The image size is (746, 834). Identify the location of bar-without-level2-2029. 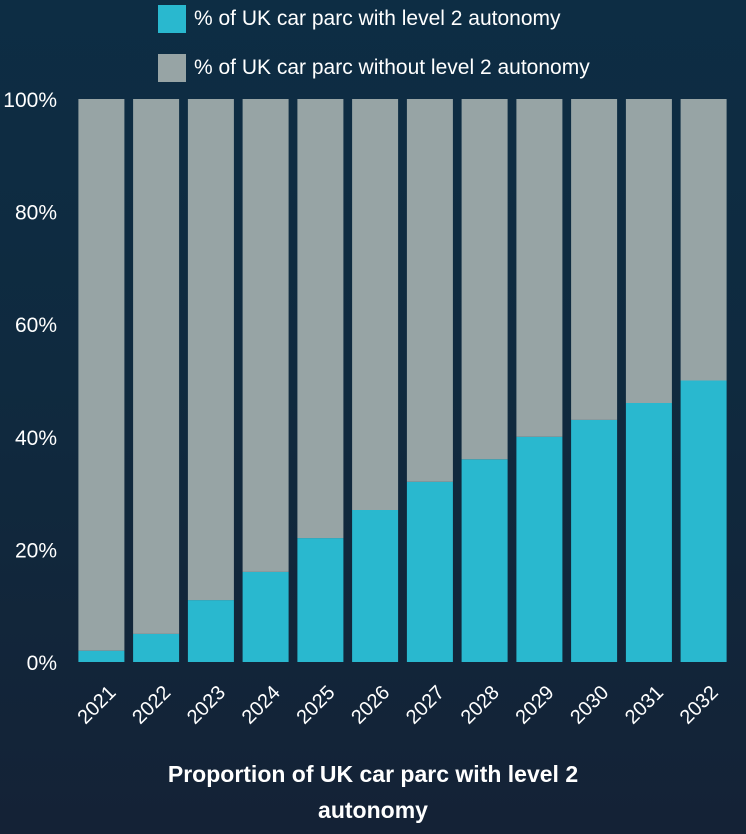
(539, 268).